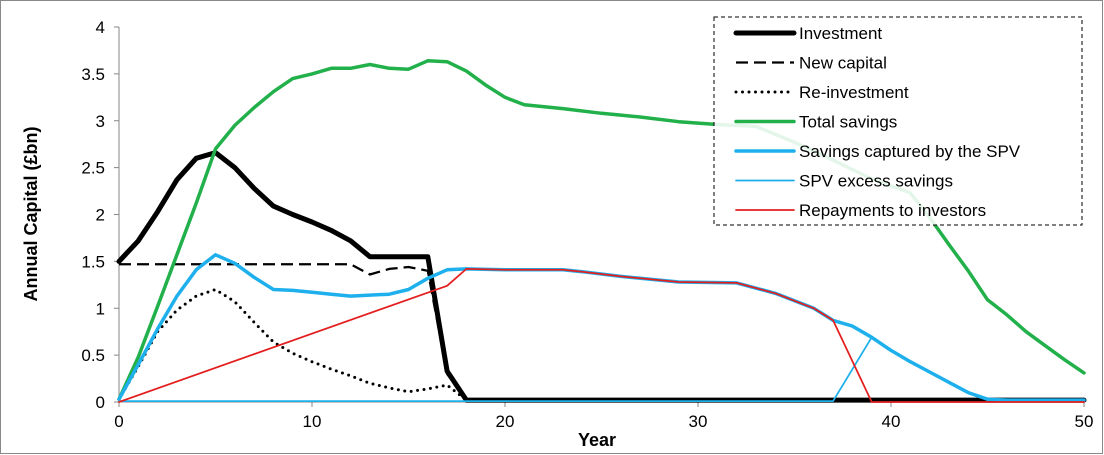 This screenshot has height=455, width=1104. What do you see at coordinates (31, 213) in the screenshot?
I see `y-axis-title: Annual Capital (£bn)` at bounding box center [31, 213].